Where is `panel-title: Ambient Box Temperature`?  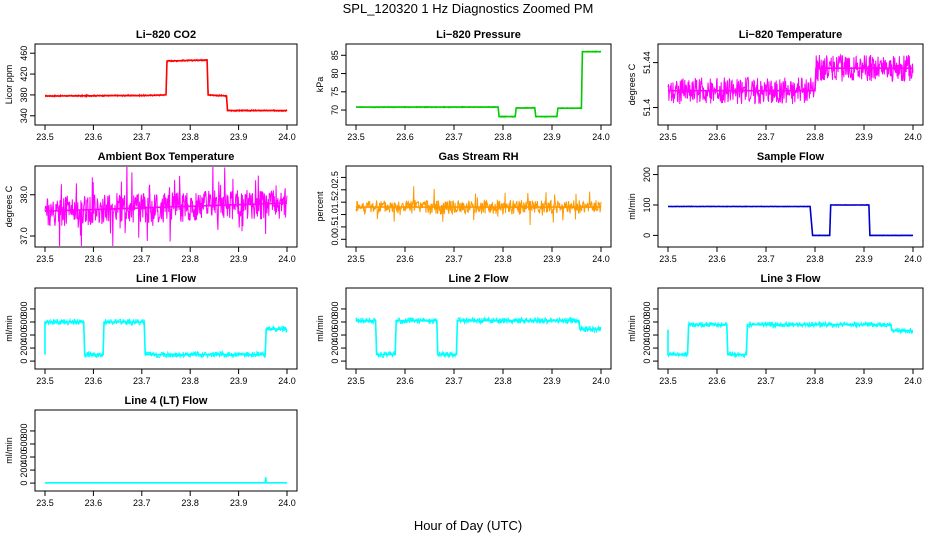 panel-title: Ambient Box Temperature is located at coordinates (166, 157).